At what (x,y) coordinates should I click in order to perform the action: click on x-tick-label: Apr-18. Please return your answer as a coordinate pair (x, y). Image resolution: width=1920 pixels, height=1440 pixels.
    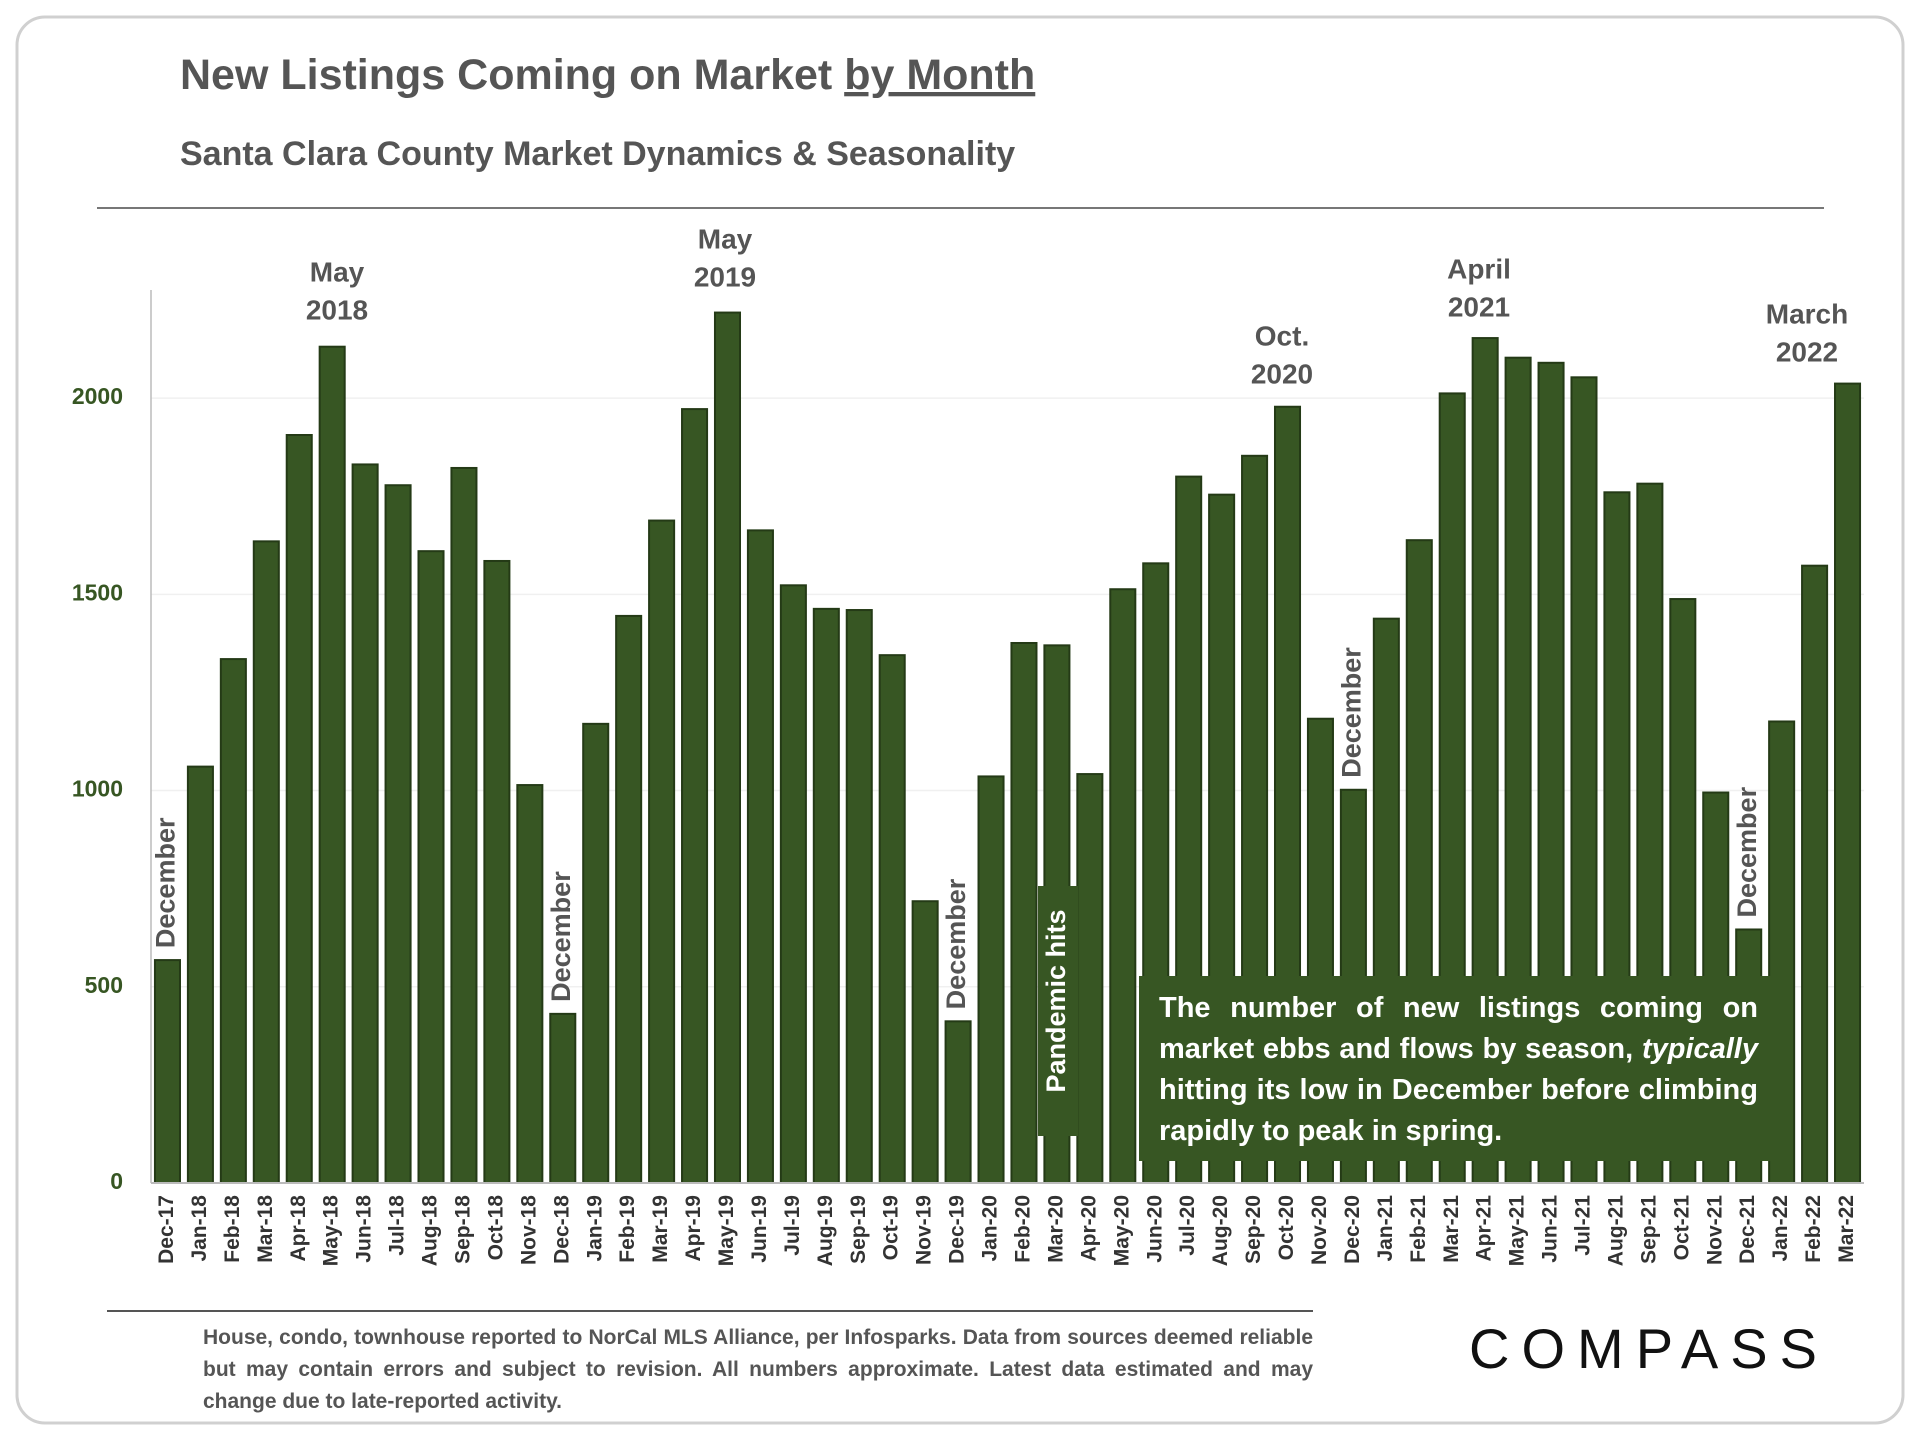
    Looking at the image, I should click on (298, 1228).